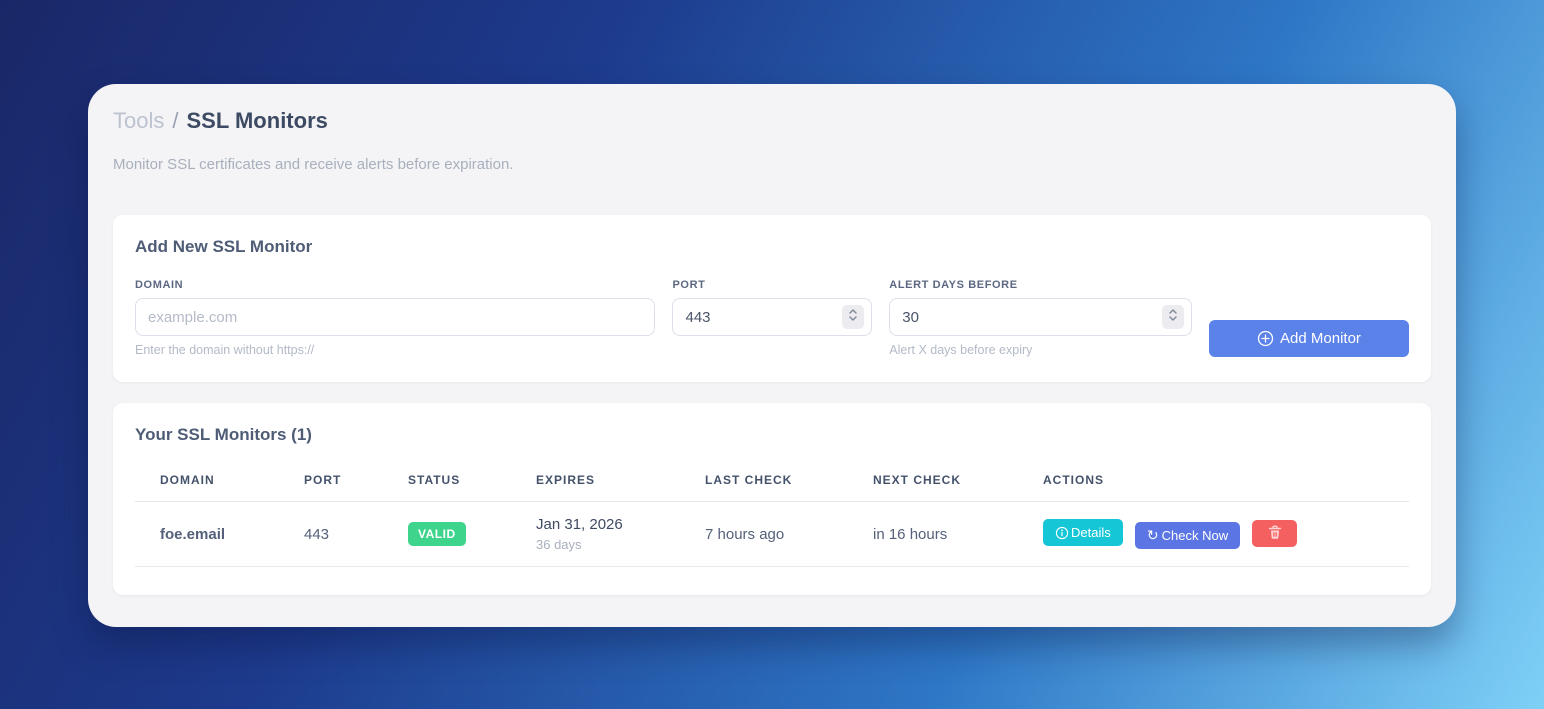 This screenshot has height=709, width=1544. Describe the element at coordinates (437, 534) in the screenshot. I see `status-badge: VALID` at that location.